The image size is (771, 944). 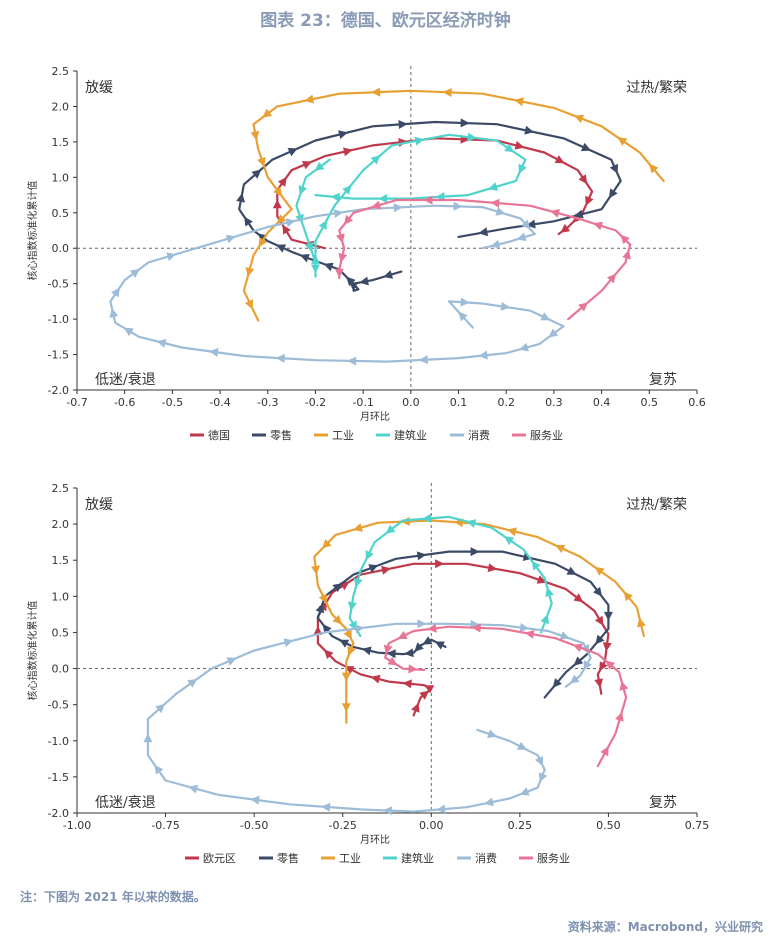 I want to click on quadrant-label-recession: 低迷/衰退, so click(x=125, y=802).